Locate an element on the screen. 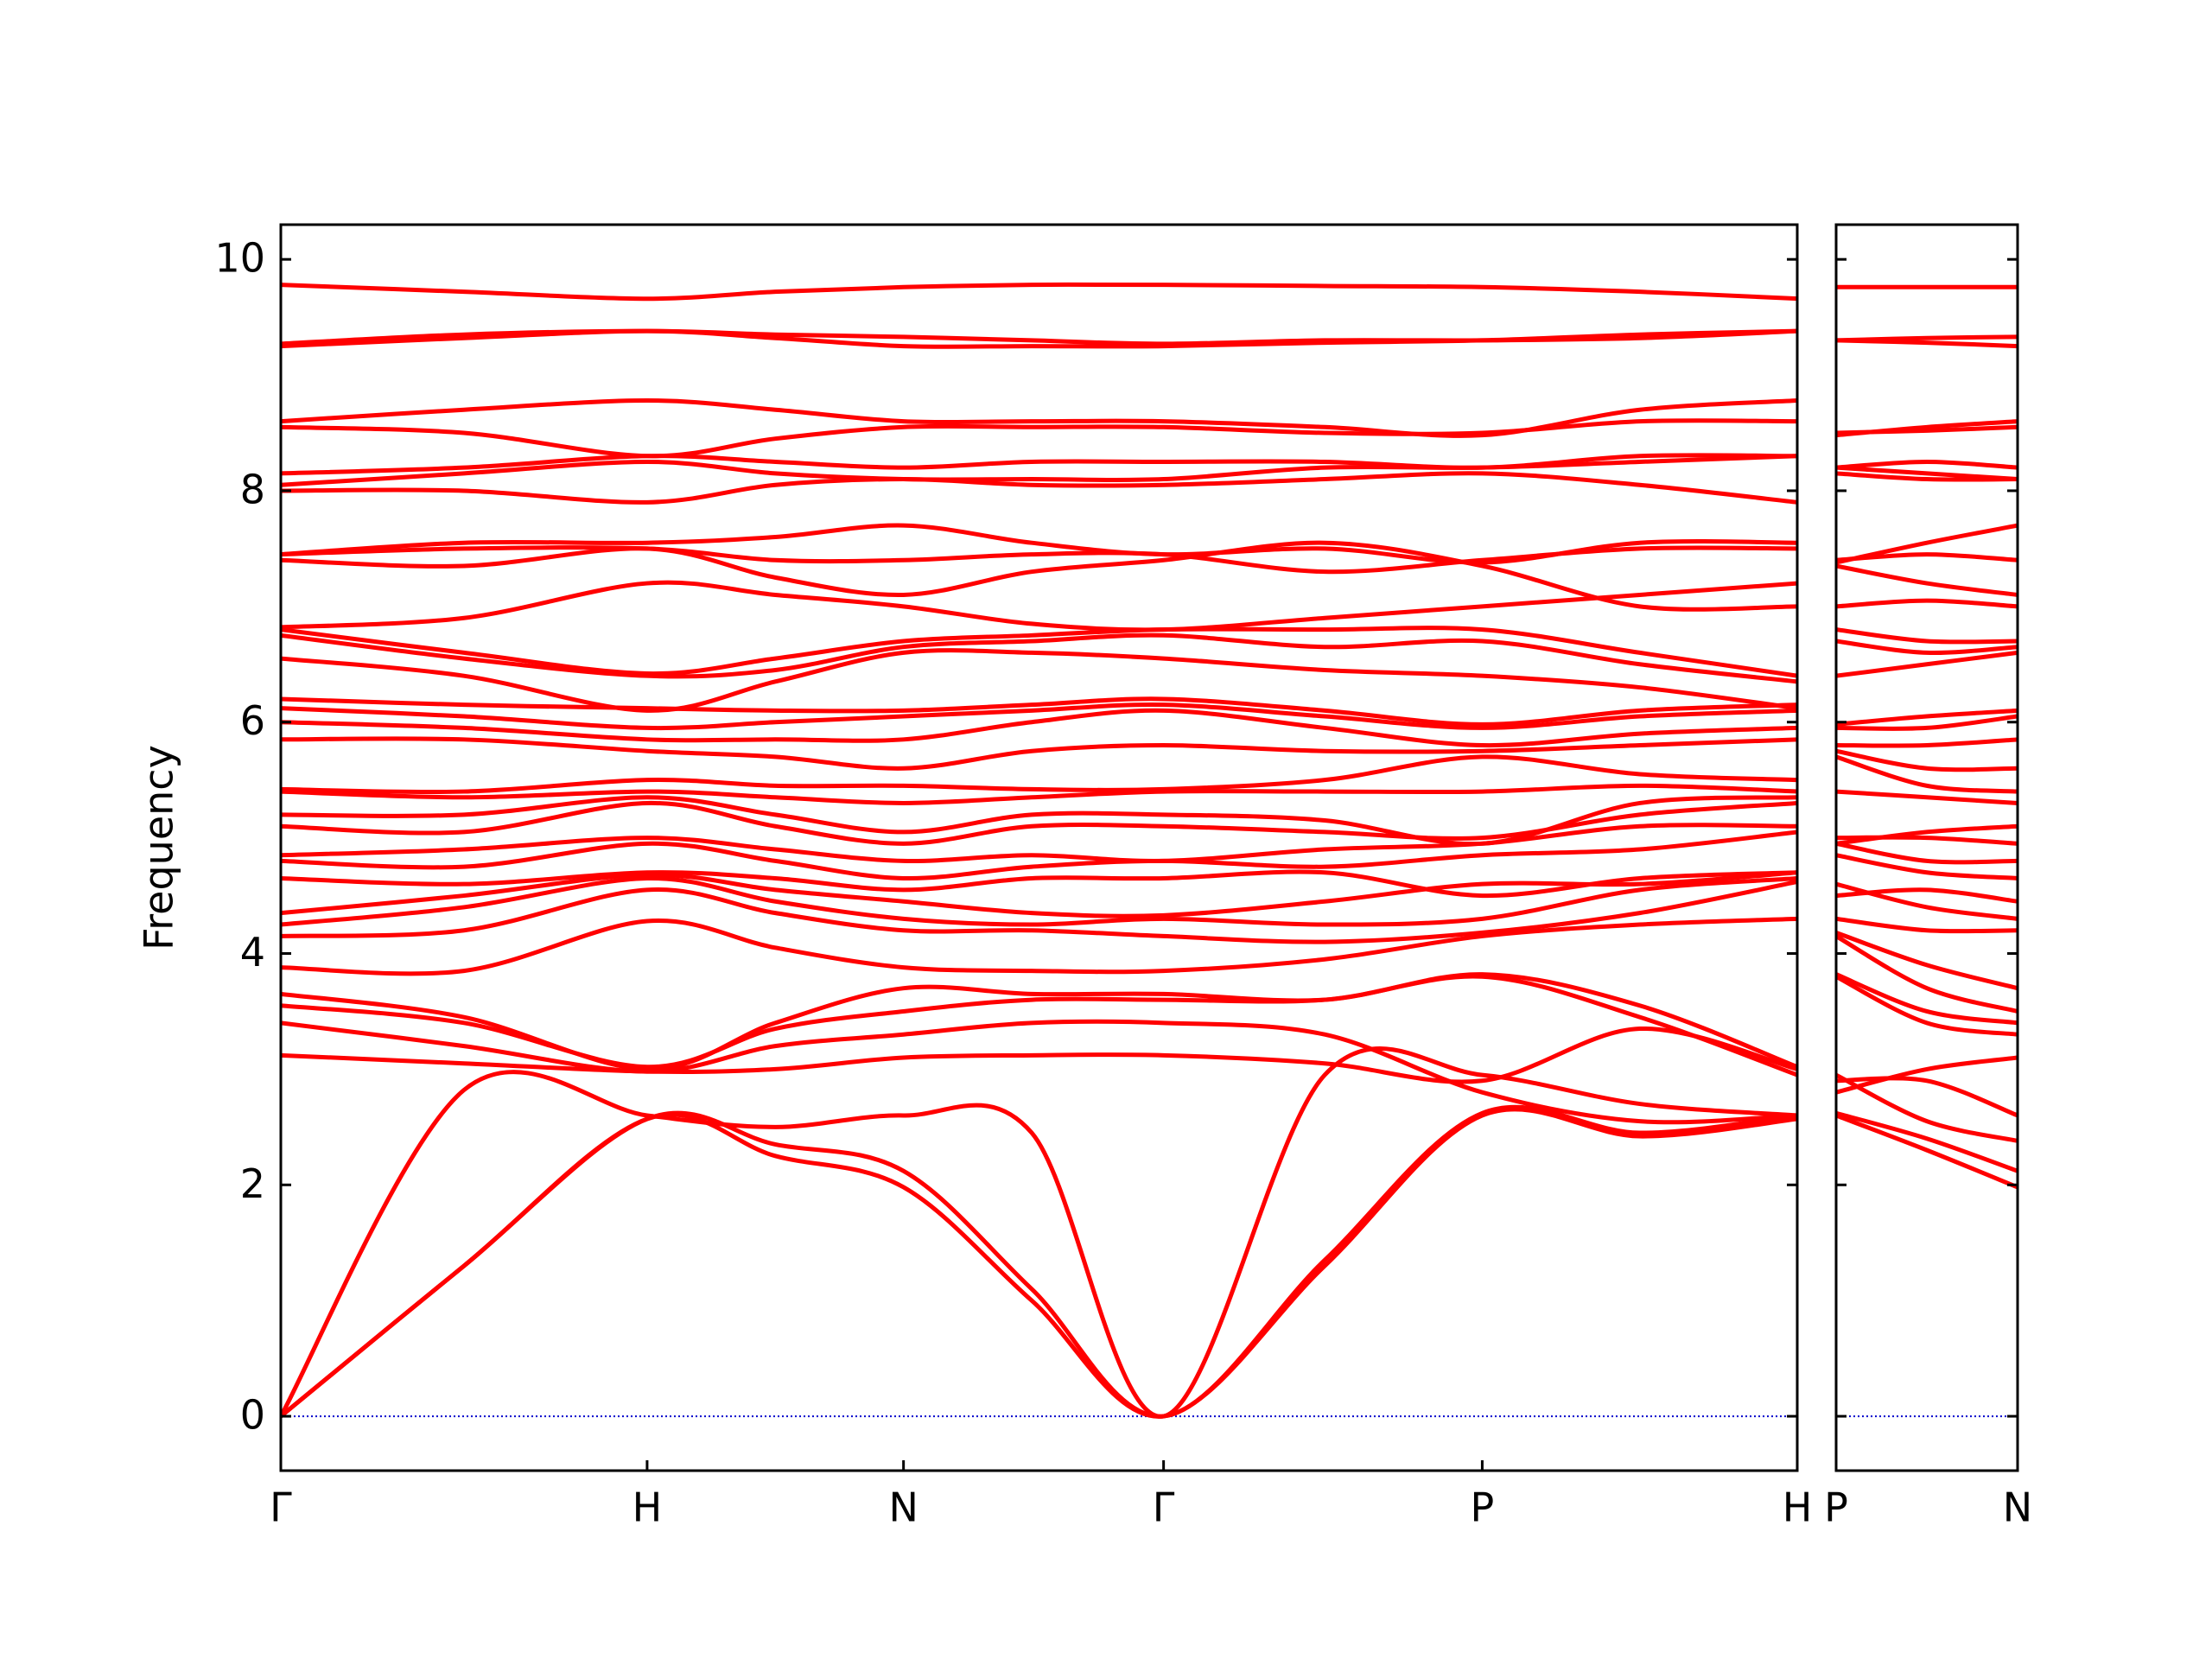 Image resolution: width=2212 pixels, height=1659 pixels. y-tick-label: 8 is located at coordinates (252, 489).